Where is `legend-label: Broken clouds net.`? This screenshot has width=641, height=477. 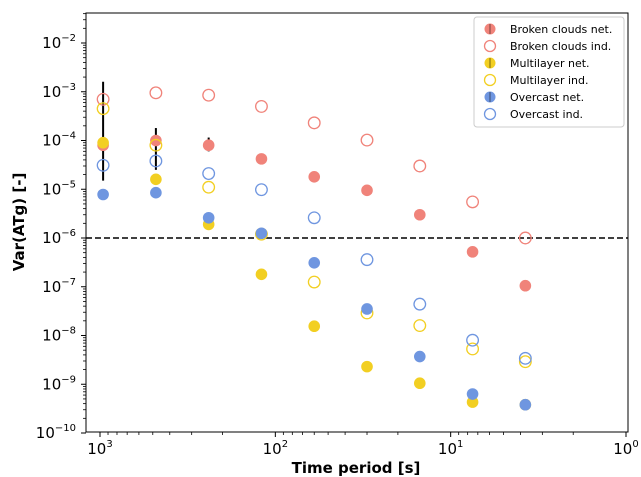
legend-label: Broken clouds net. is located at coordinates (561, 29).